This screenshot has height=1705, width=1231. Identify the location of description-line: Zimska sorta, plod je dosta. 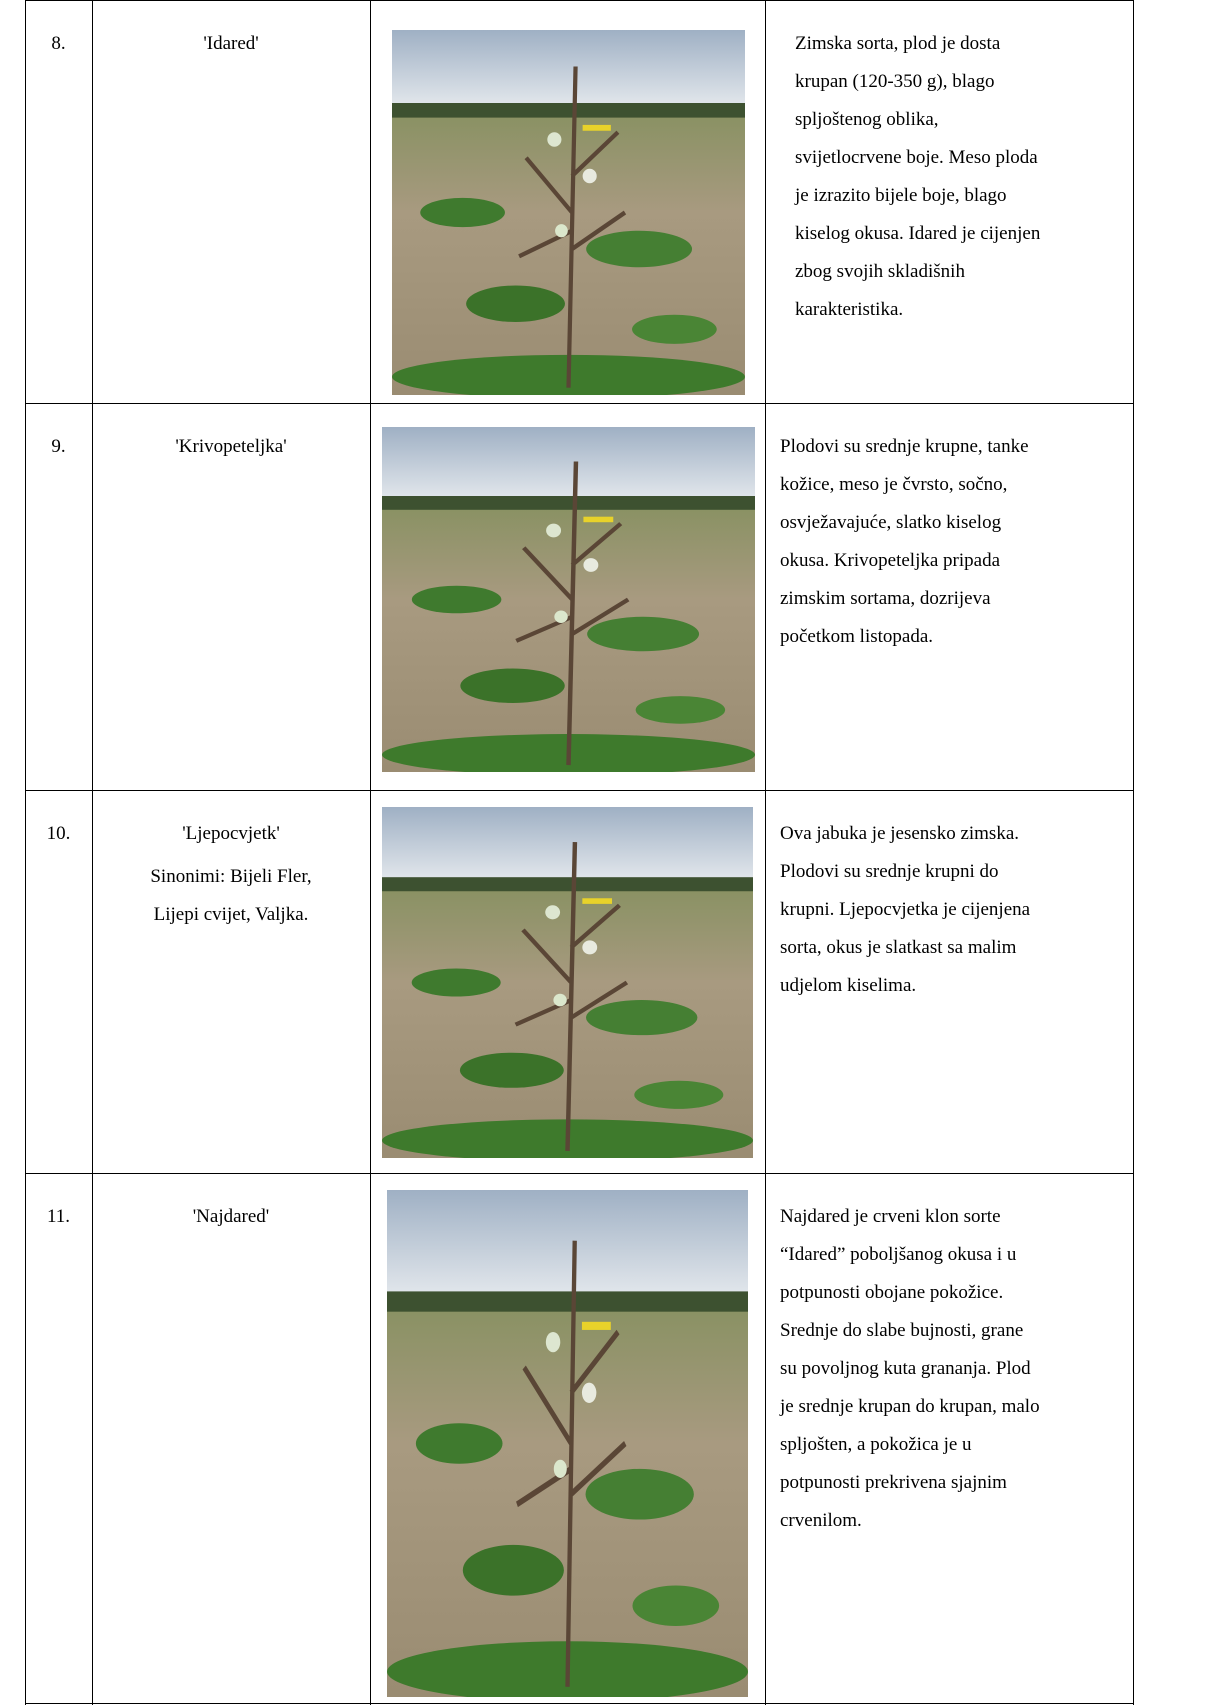
(898, 43).